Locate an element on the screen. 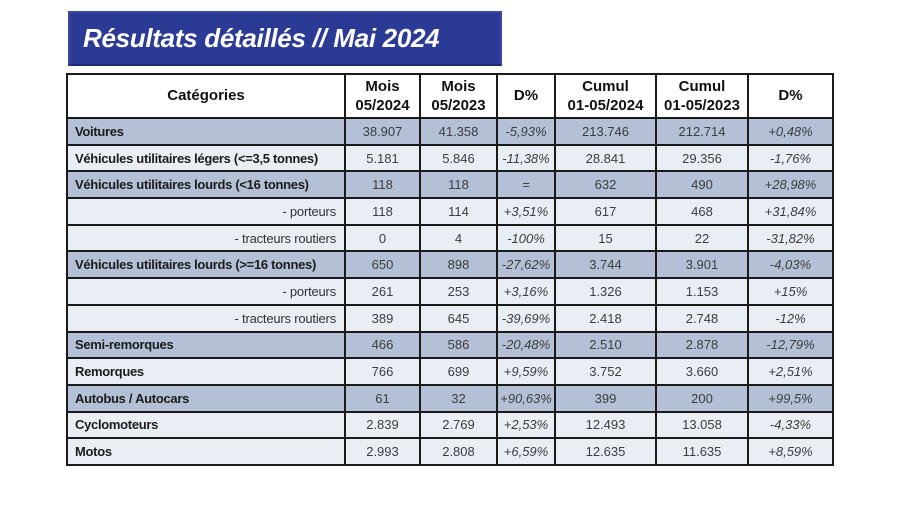 The height and width of the screenshot is (507, 900). delta-pct-cell: +2,53% is located at coordinates (526, 425).